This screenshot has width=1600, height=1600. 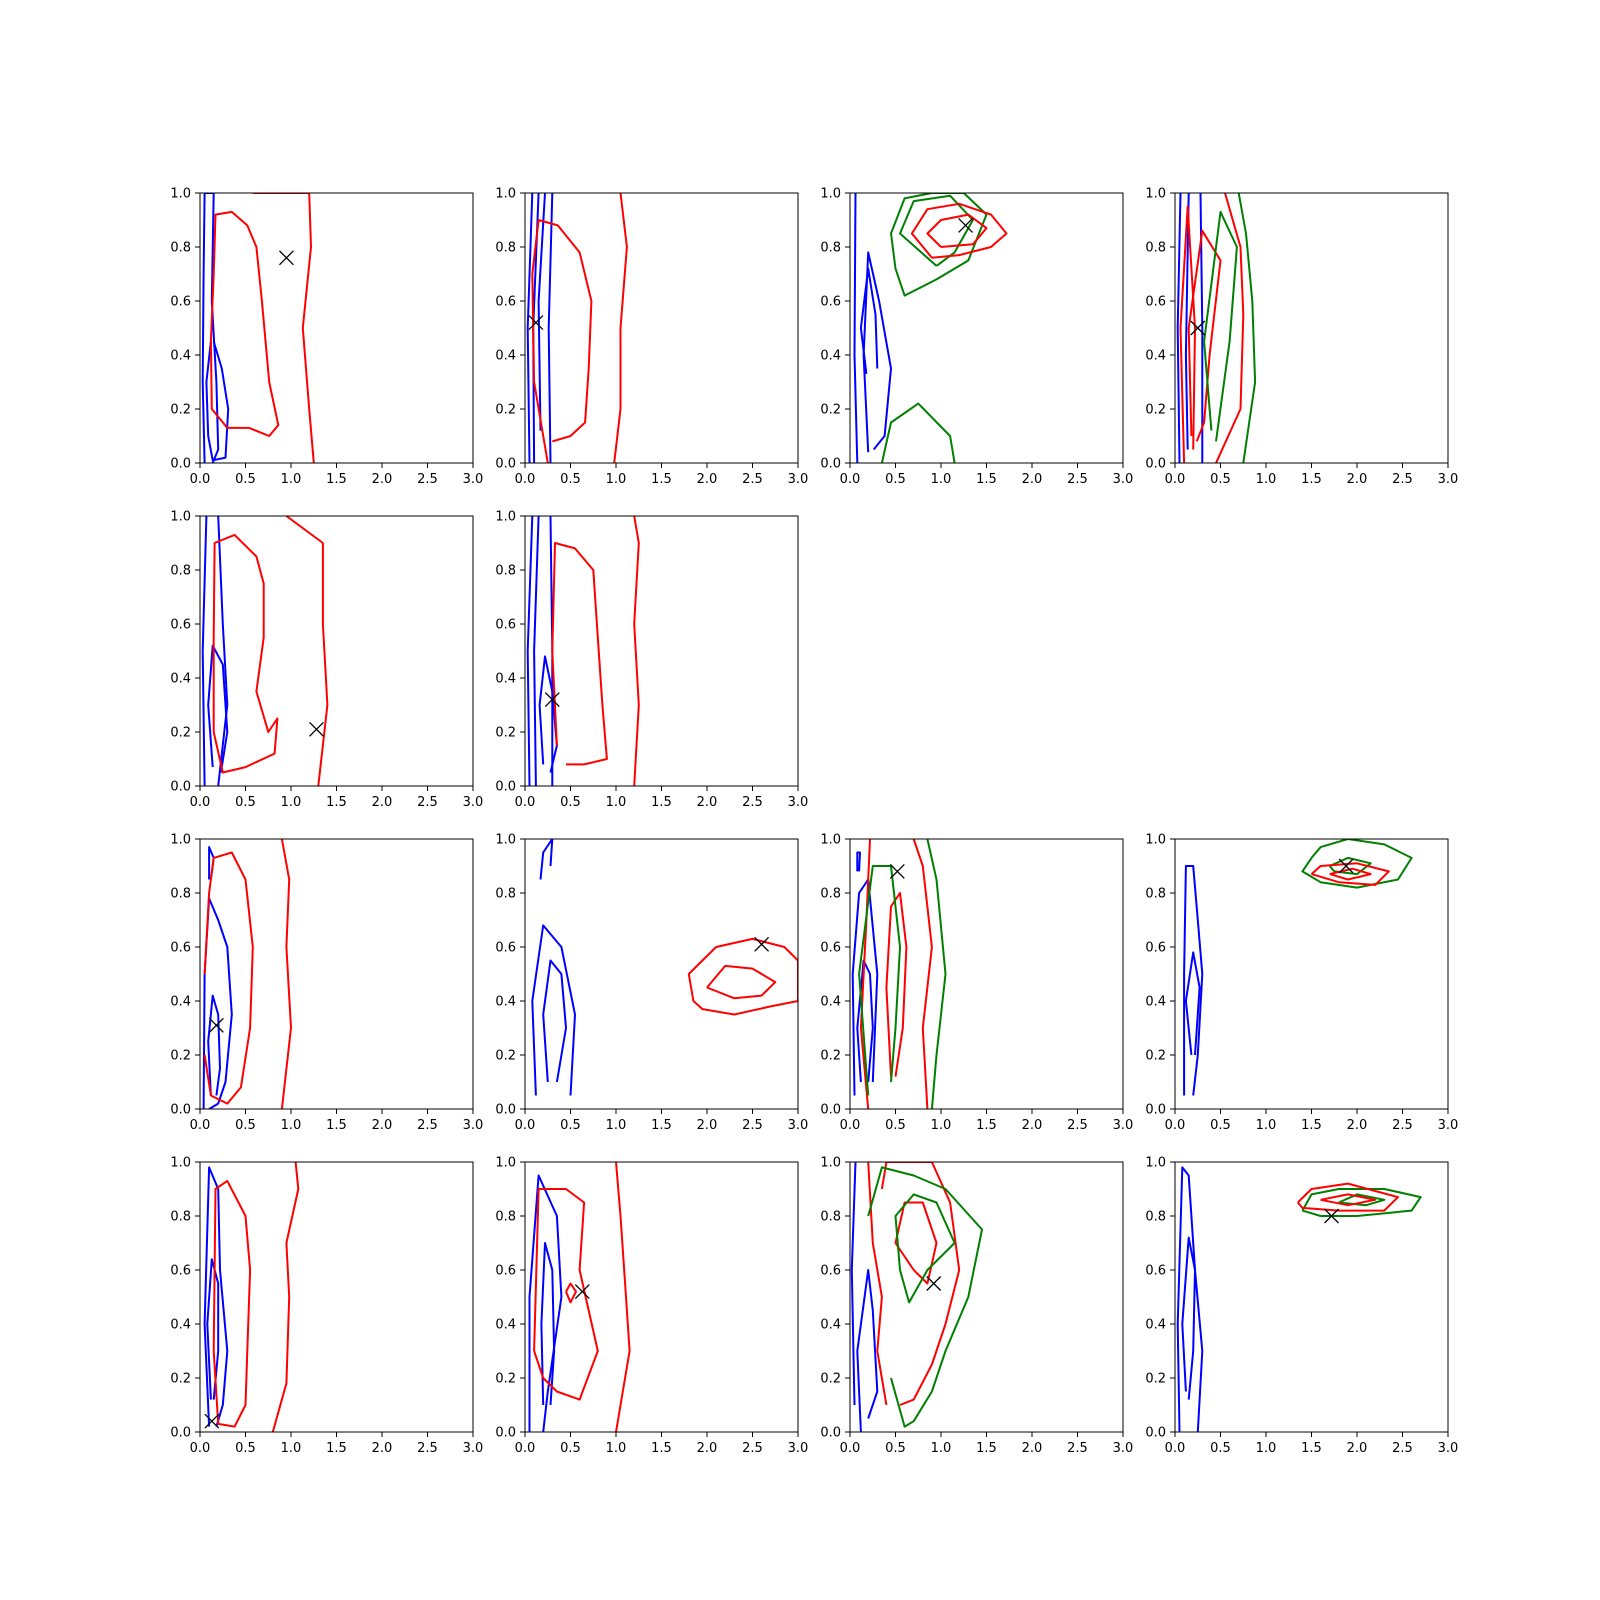 What do you see at coordinates (798, 479) in the screenshot?
I see `x-tick-label: 3.0` at bounding box center [798, 479].